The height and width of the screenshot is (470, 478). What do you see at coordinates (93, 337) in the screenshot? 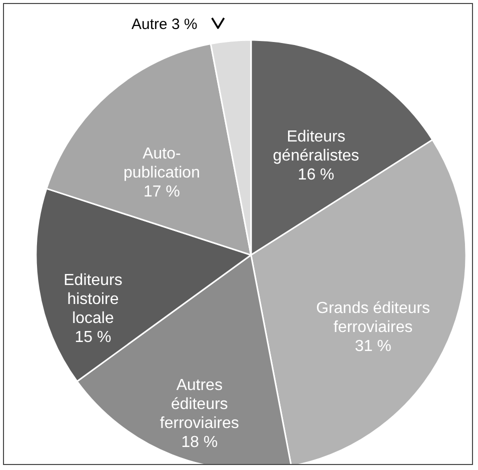
I see `data-label: 15 %` at bounding box center [93, 337].